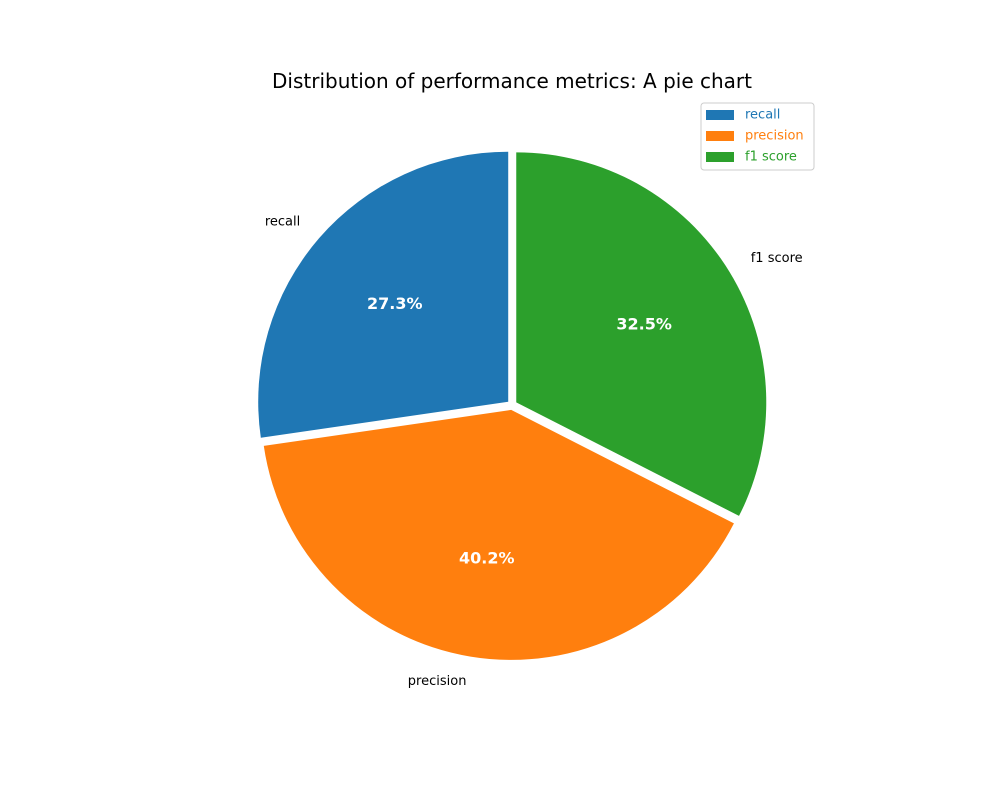  I want to click on percent-labels: 27.3% 40.2% 32.5%, so click(519, 430).